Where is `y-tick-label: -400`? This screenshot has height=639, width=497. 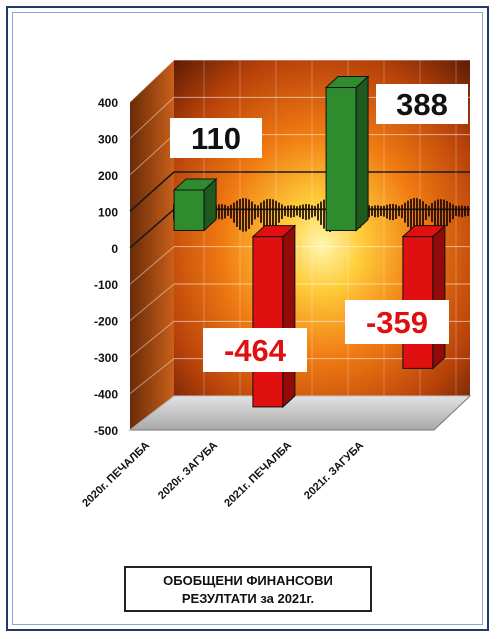 y-tick-label: -400 is located at coordinates (106, 395).